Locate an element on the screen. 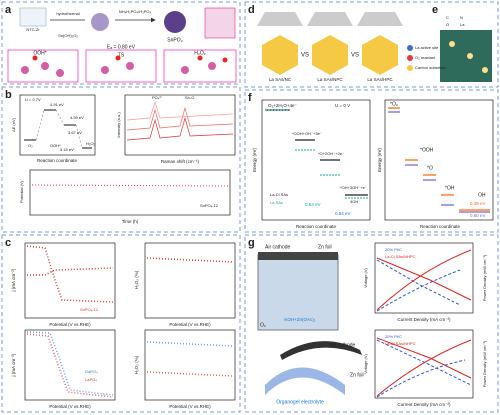 This screenshot has width=500, height=415. figure-text: OH is located at coordinates (482, 195).